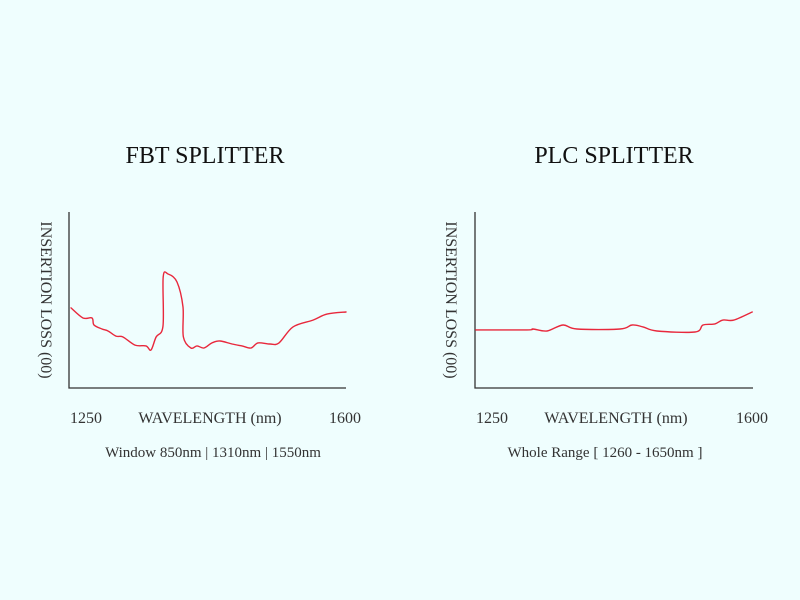  I want to click on chart-title: FBT SPLITTER, so click(205, 156).